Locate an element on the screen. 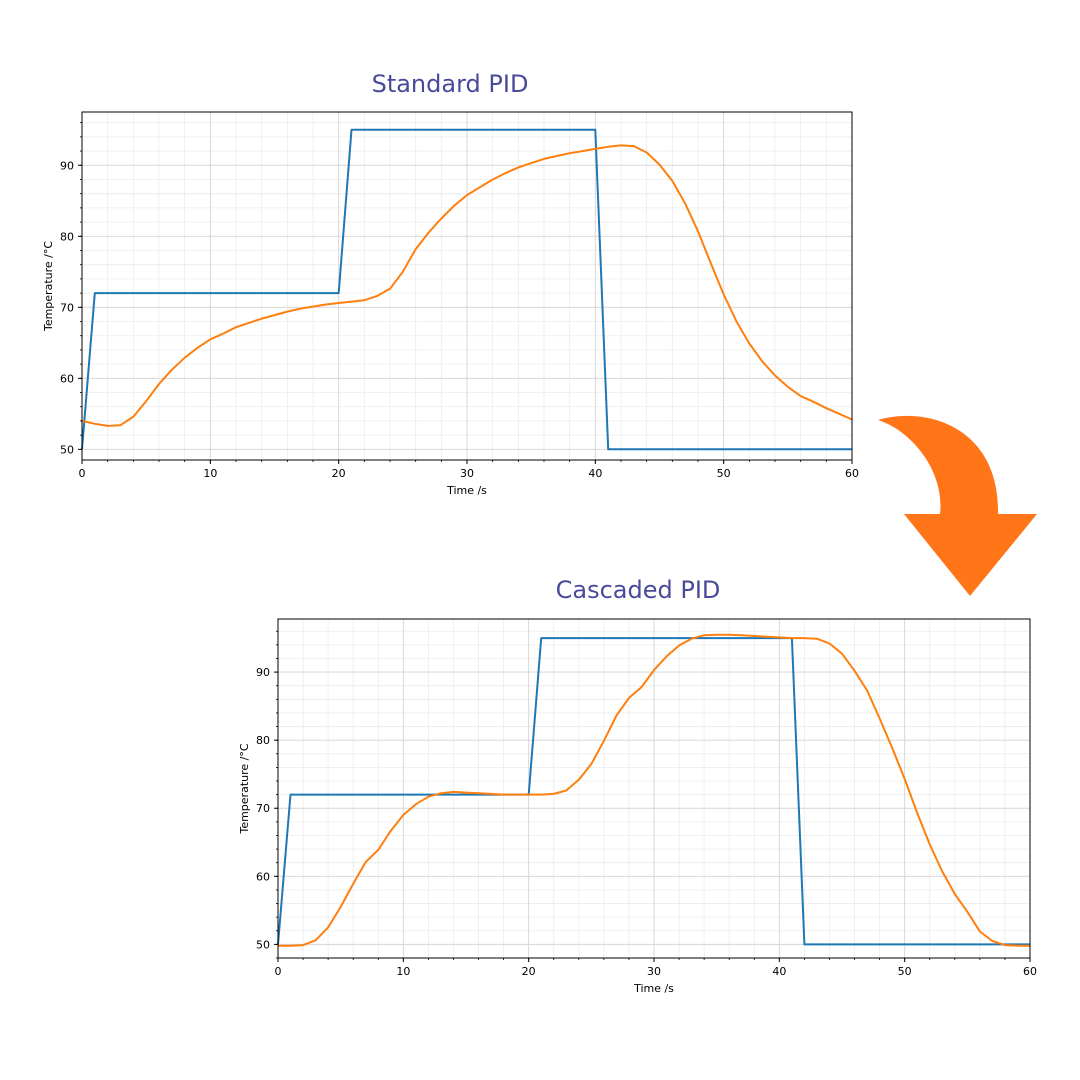 Image resolution: width=1080 pixels, height=1080 pixels. arrow-shape is located at coordinates (957, 505).